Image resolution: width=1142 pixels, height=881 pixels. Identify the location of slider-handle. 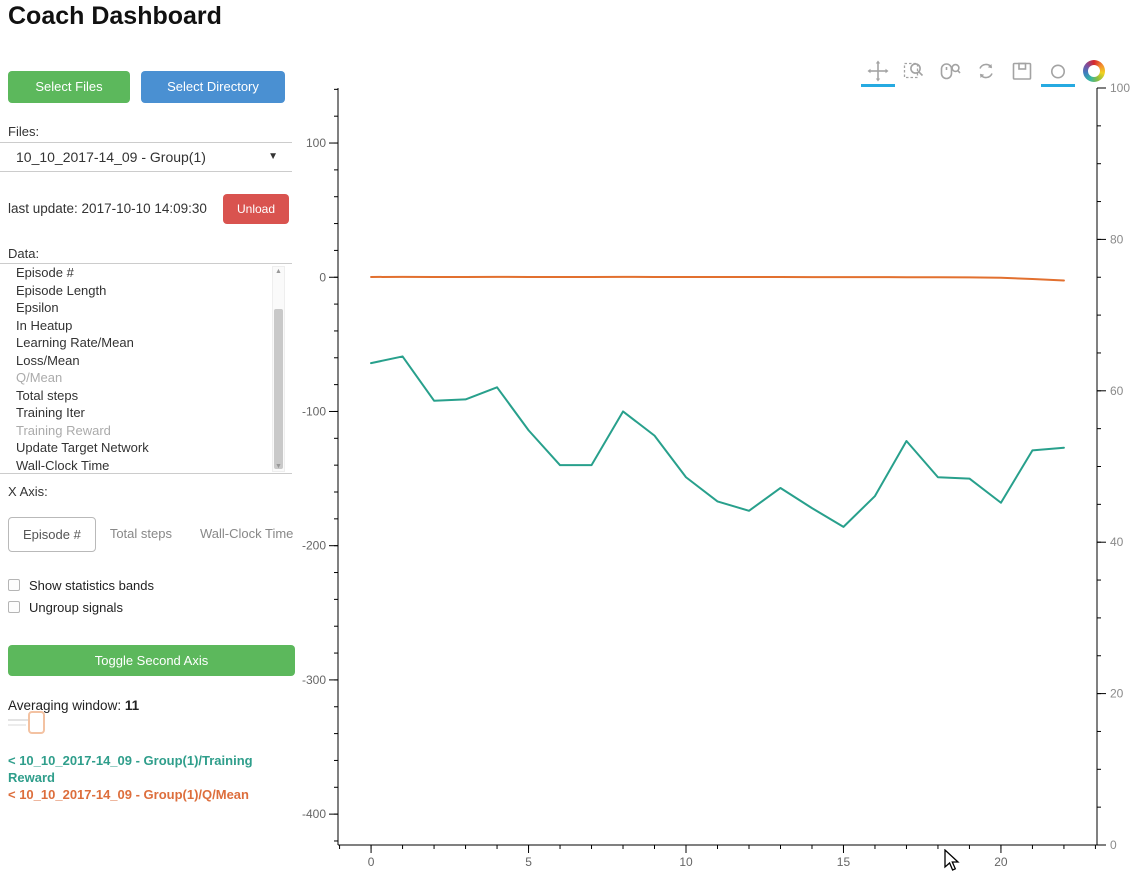
(36, 722).